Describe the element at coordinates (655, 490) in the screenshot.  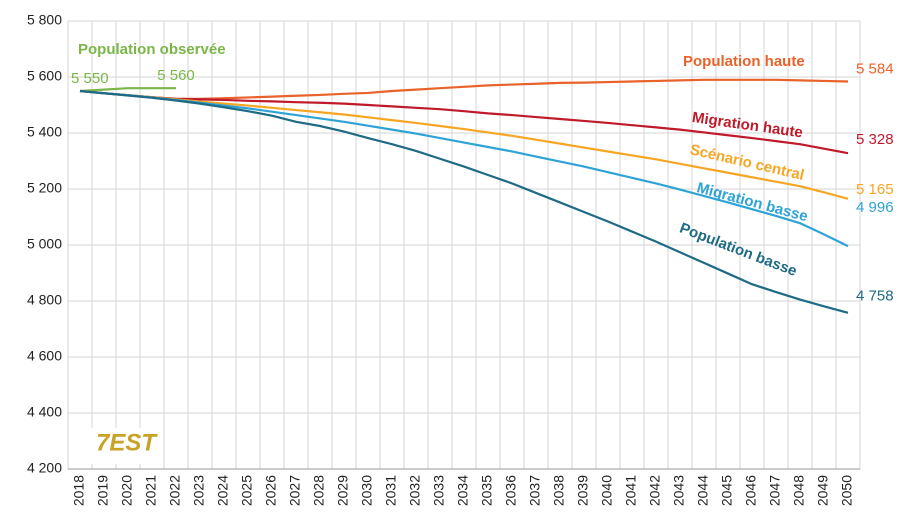
I see `x-tick-label: 2042` at that location.